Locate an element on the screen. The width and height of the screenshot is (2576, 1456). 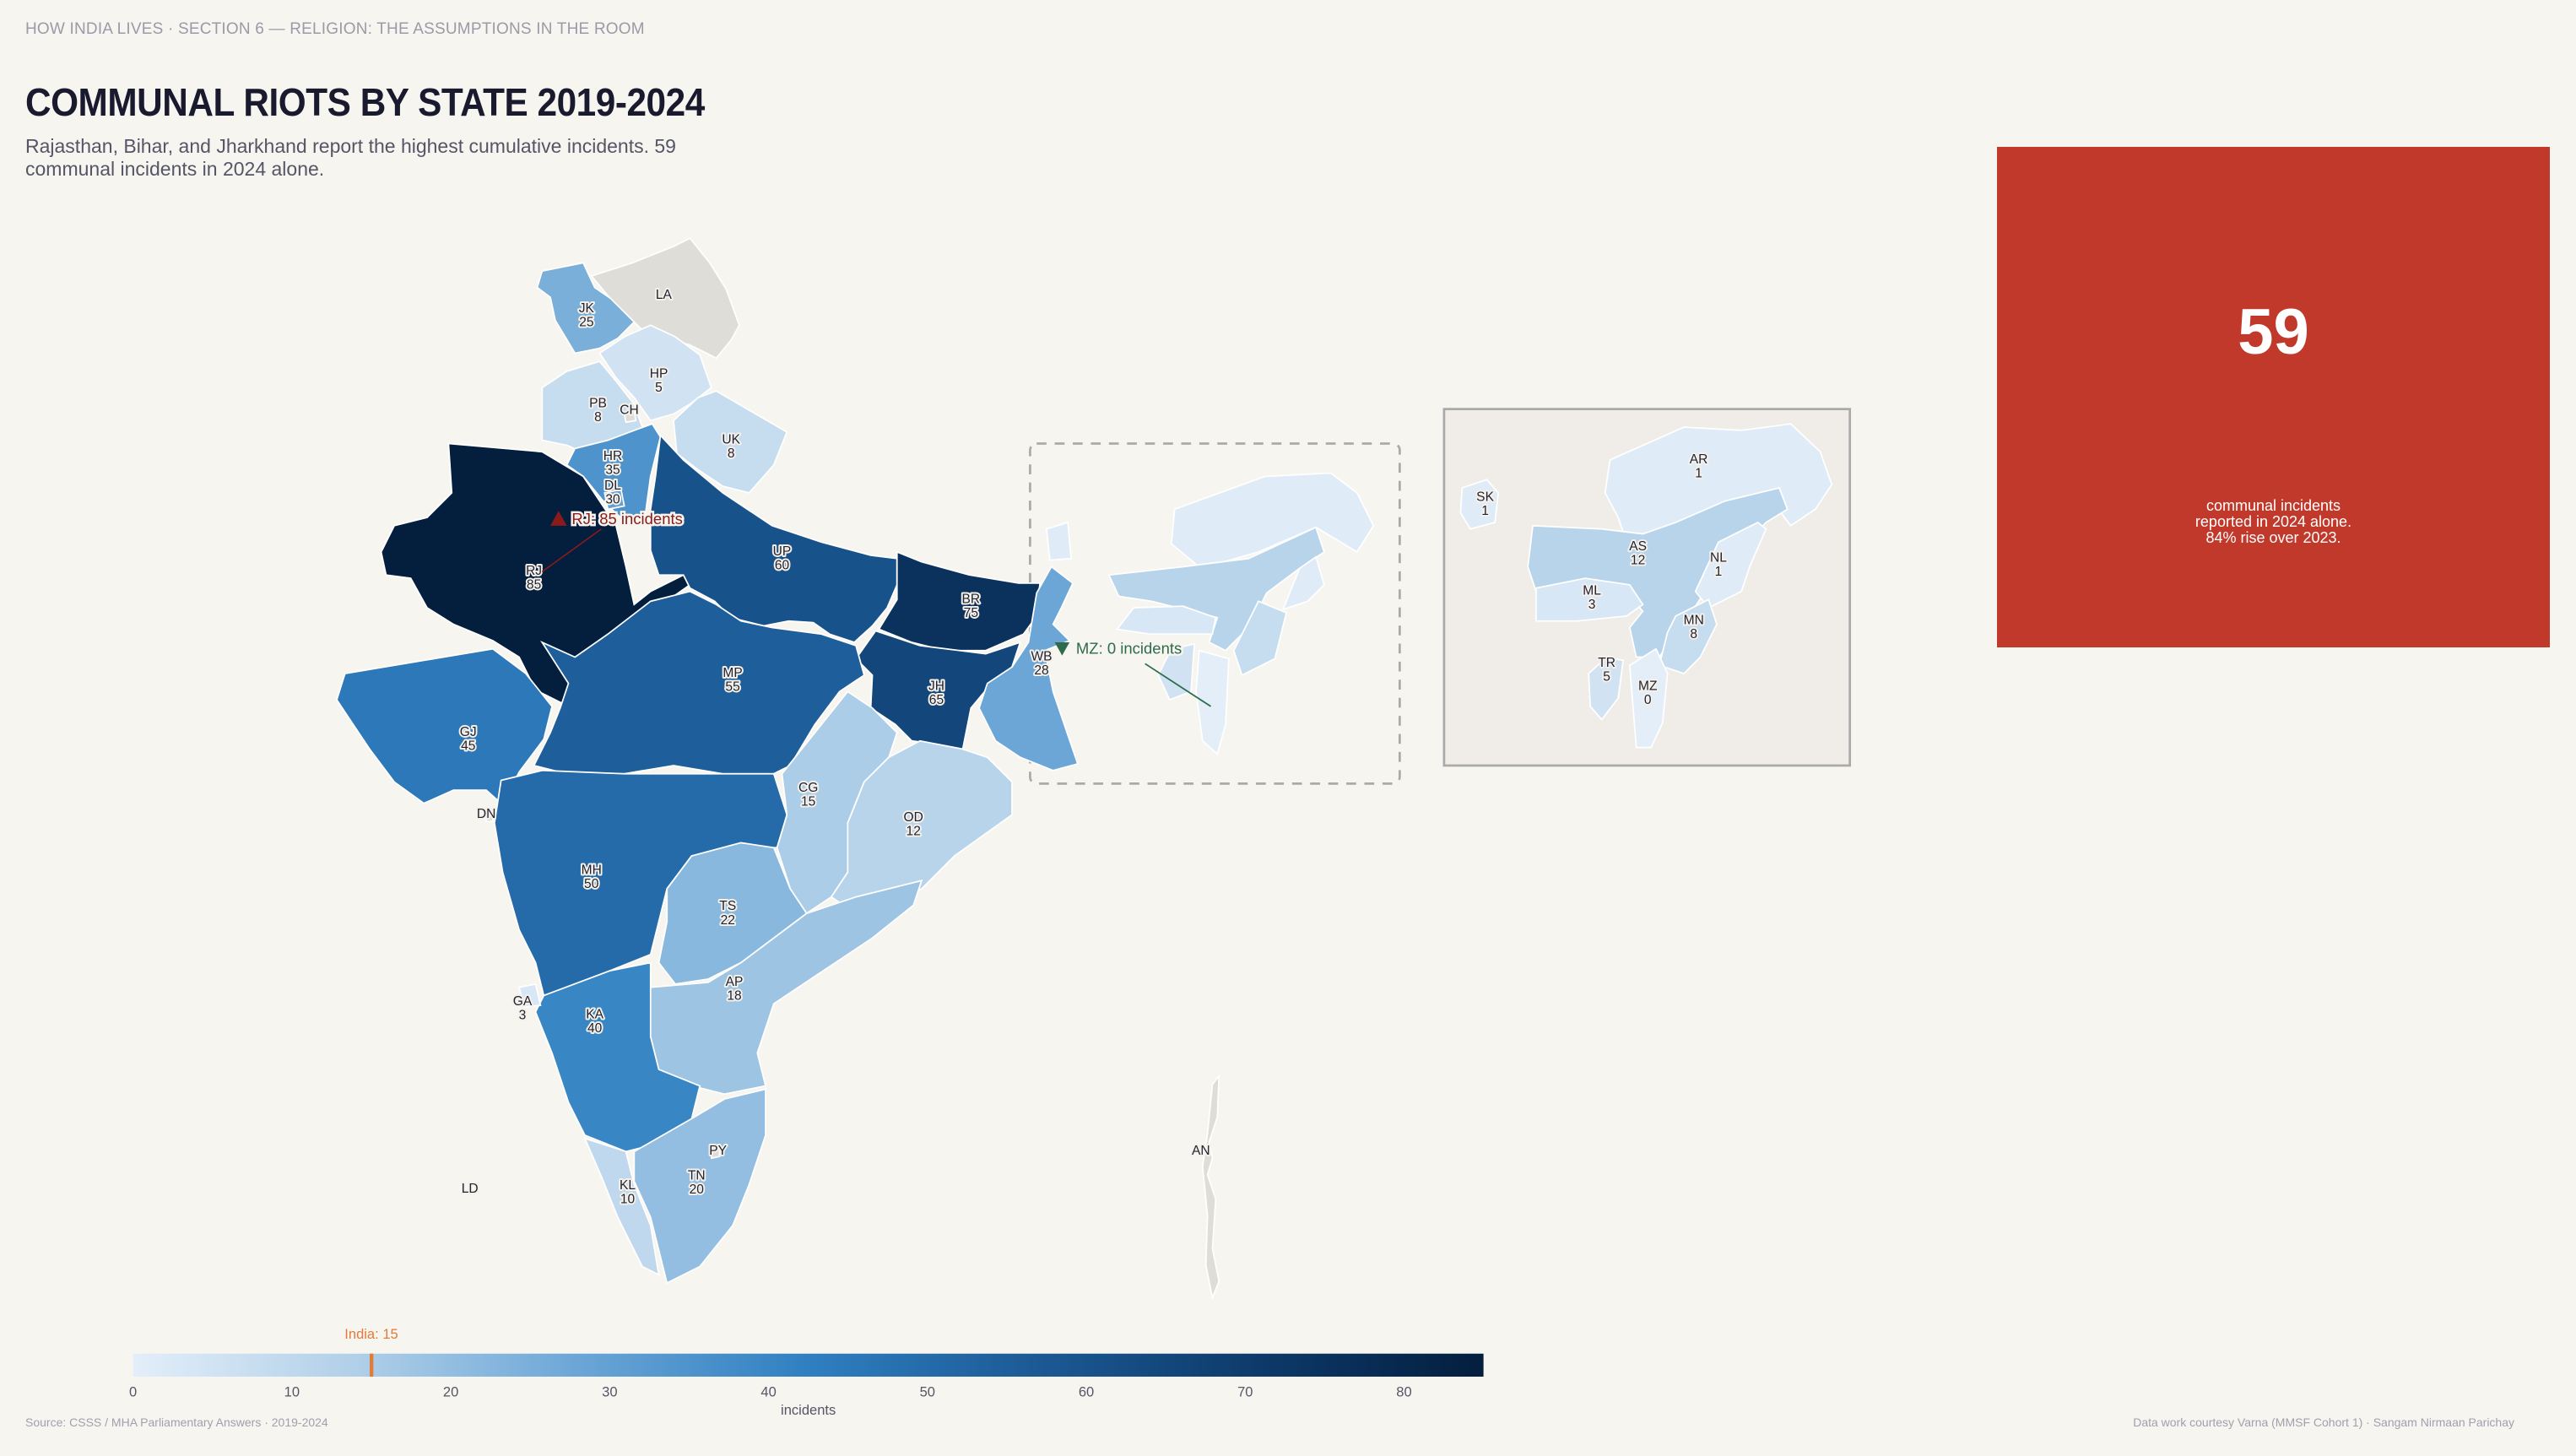
inset-state-tr is located at coordinates (1606, 688).